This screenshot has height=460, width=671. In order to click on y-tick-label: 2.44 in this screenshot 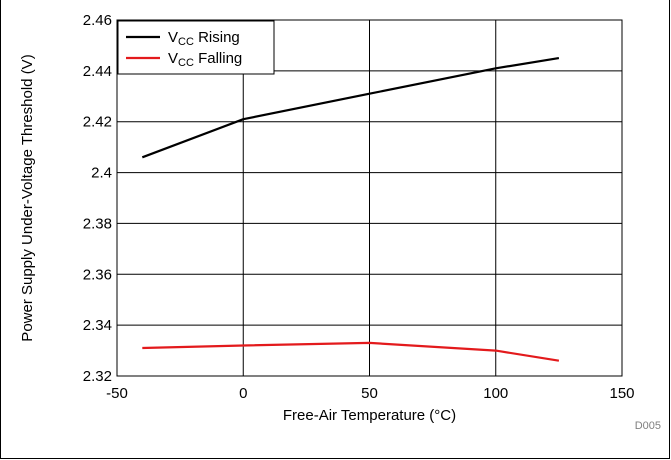, I will do `click(97, 71)`.